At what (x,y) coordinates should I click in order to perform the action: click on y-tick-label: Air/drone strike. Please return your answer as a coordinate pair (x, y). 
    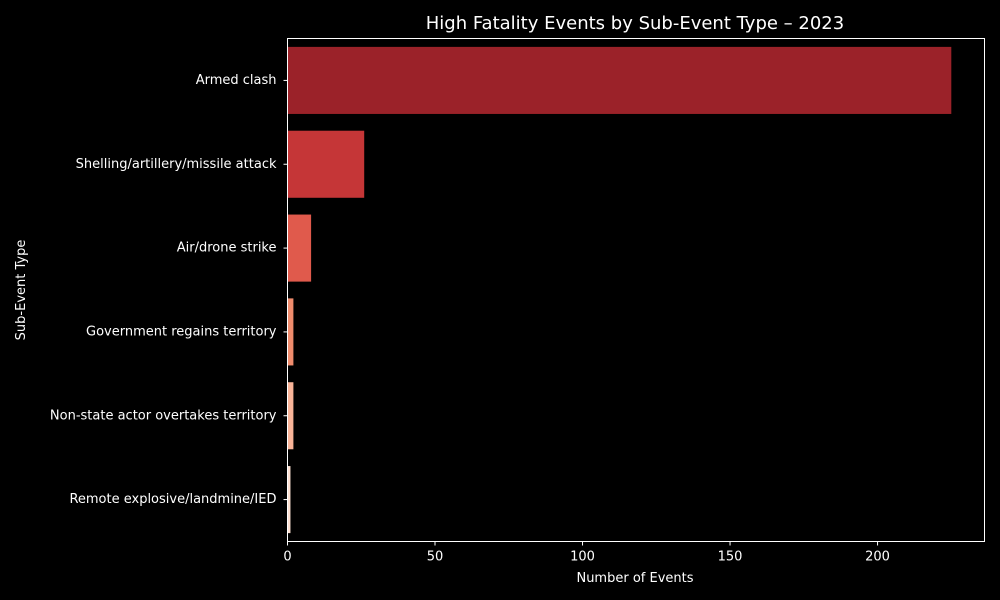
    Looking at the image, I should click on (227, 248).